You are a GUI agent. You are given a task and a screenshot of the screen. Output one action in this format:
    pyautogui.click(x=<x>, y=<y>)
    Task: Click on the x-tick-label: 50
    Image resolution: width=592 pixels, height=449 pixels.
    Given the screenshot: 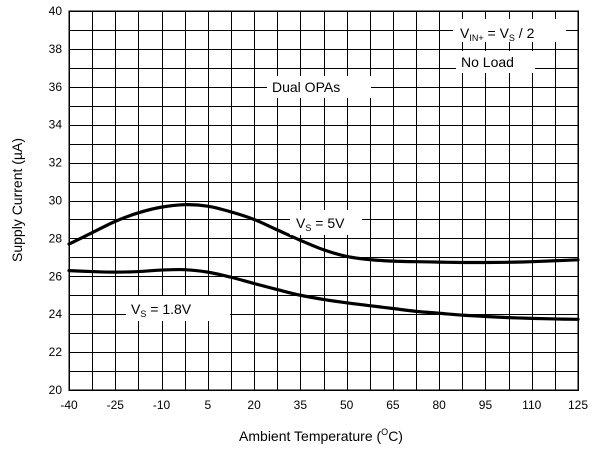 What is the action you would take?
    pyautogui.click(x=347, y=405)
    